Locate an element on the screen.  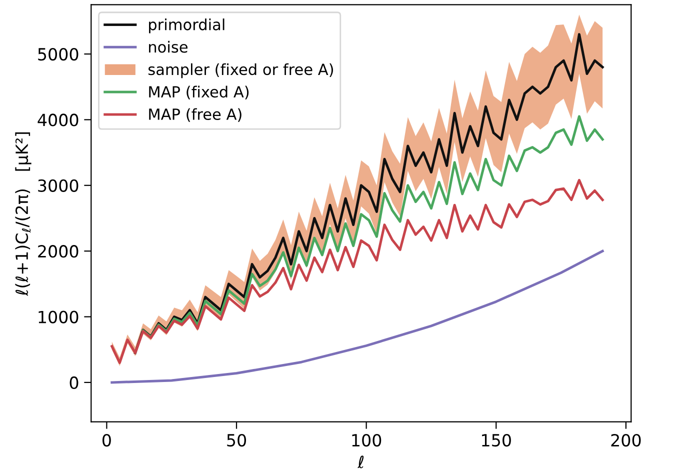
legend-label: sampler (fixed or free A) is located at coordinates (240, 70).